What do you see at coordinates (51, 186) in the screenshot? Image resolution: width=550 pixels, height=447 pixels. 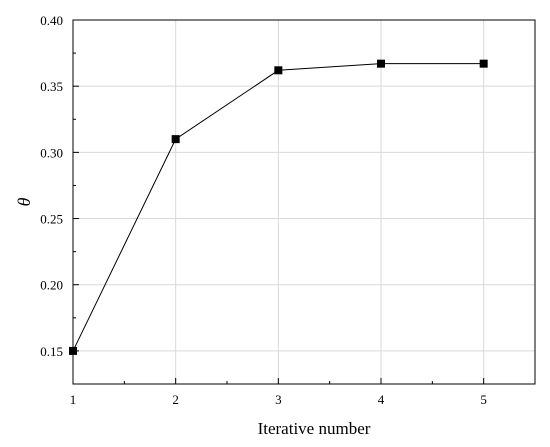 I see `y-tick-labels: 0.15 0.20 0.25 0.30 0.35 0.40` at bounding box center [51, 186].